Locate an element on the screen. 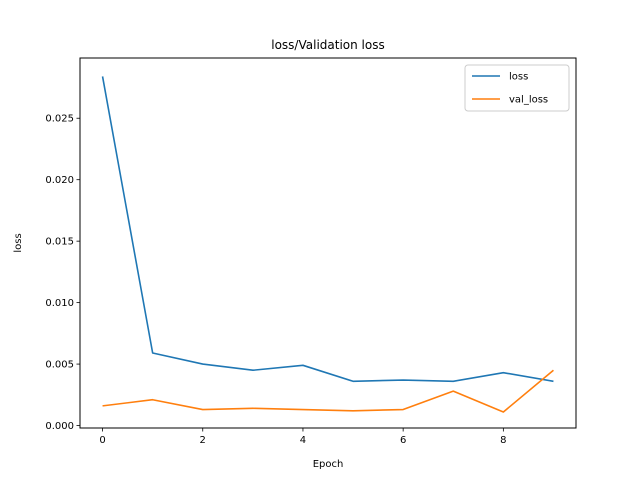 This screenshot has height=480, width=640. series-line-val-loss is located at coordinates (328, 391).